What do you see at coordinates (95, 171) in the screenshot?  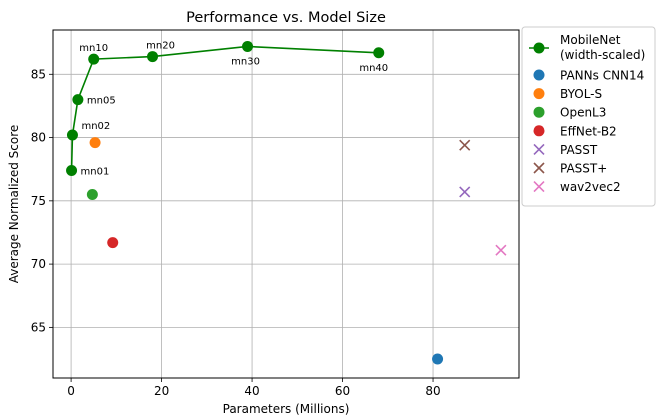 I see `point-label-mn01: mn01` at bounding box center [95, 171].